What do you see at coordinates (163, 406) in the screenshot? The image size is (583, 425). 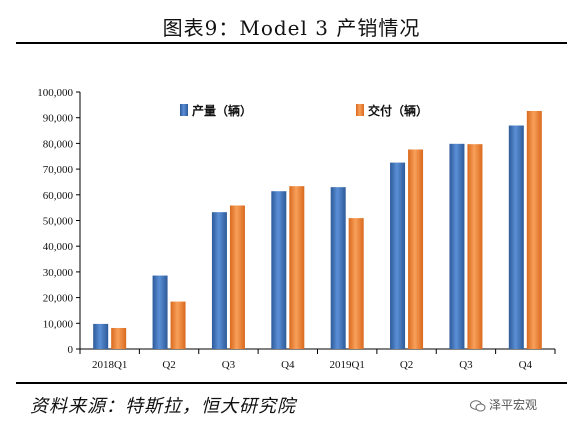 I see `source-note: 资料来源：特斯拉，恒大研究院` at bounding box center [163, 406].